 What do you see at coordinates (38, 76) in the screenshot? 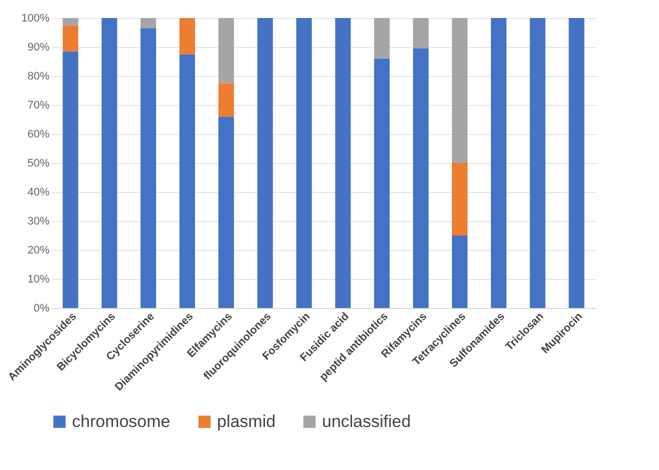
I see `y-tick-label: 80%` at bounding box center [38, 76].